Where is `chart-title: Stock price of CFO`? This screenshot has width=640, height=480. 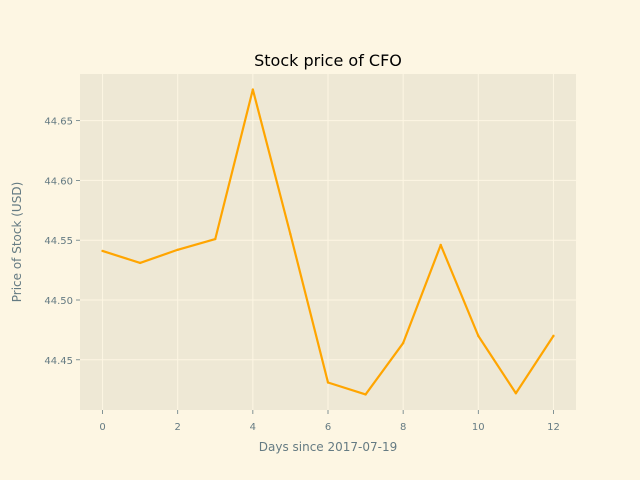
chart-title: Stock price of CFO is located at coordinates (328, 60).